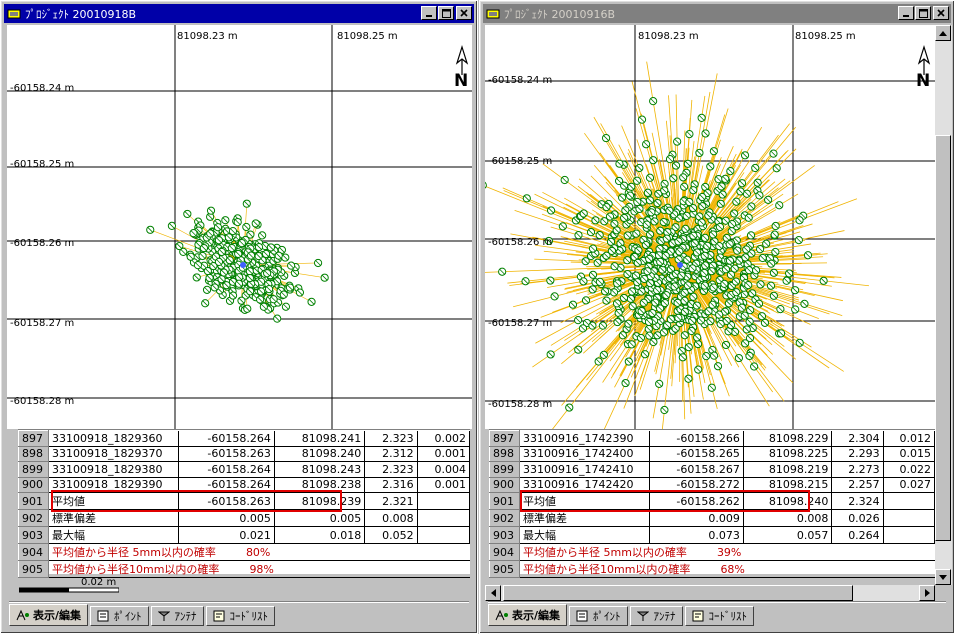  What do you see at coordinates (391, 485) in the screenshot?
I see `cell-h: 2.316` at bounding box center [391, 485].